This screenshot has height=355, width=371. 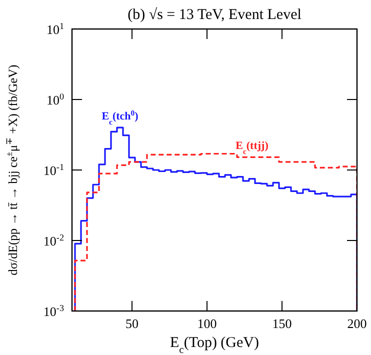 What do you see at coordinates (53, 240) in the screenshot?
I see `y-tick-label: 10$^{-2}$` at bounding box center [53, 240].